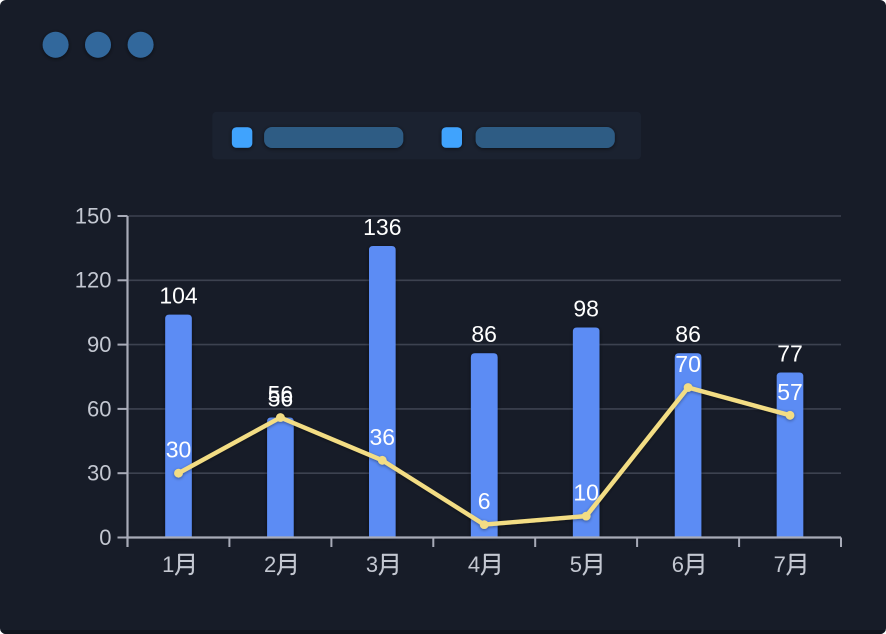 The image size is (886, 634). I want to click on svg-text: 90, so click(99, 344).